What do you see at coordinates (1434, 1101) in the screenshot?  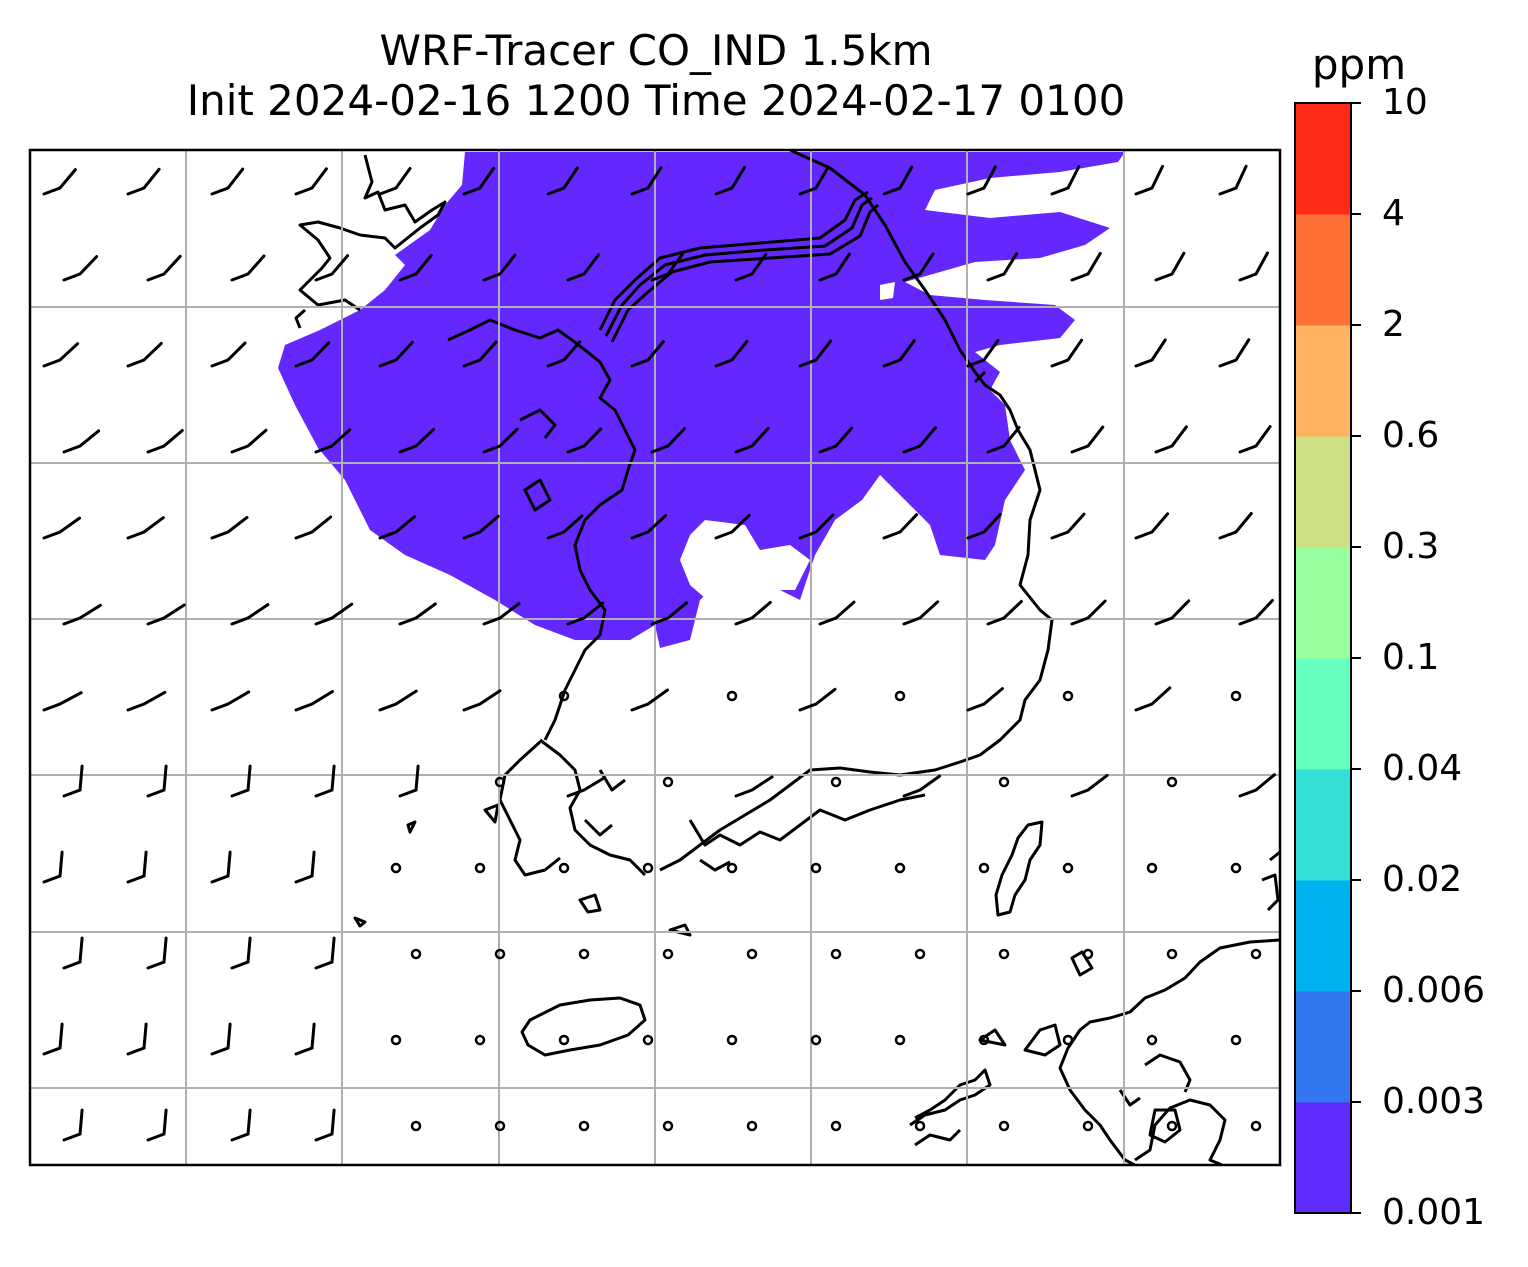 I see `colorbar-tick-label: 0.003` at bounding box center [1434, 1101].